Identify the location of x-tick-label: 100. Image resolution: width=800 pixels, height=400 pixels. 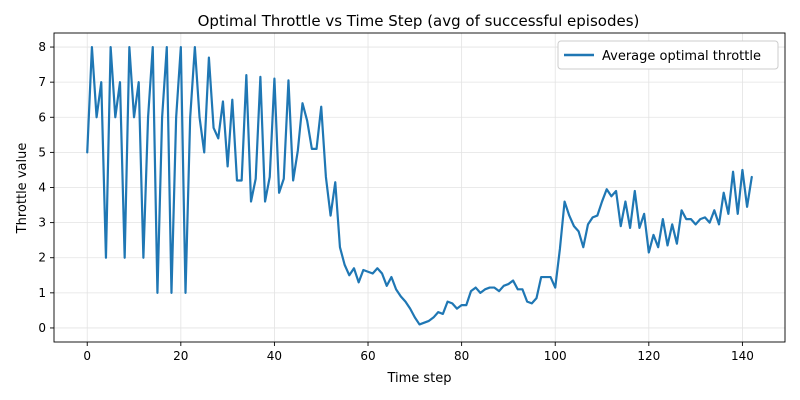
(555, 356).